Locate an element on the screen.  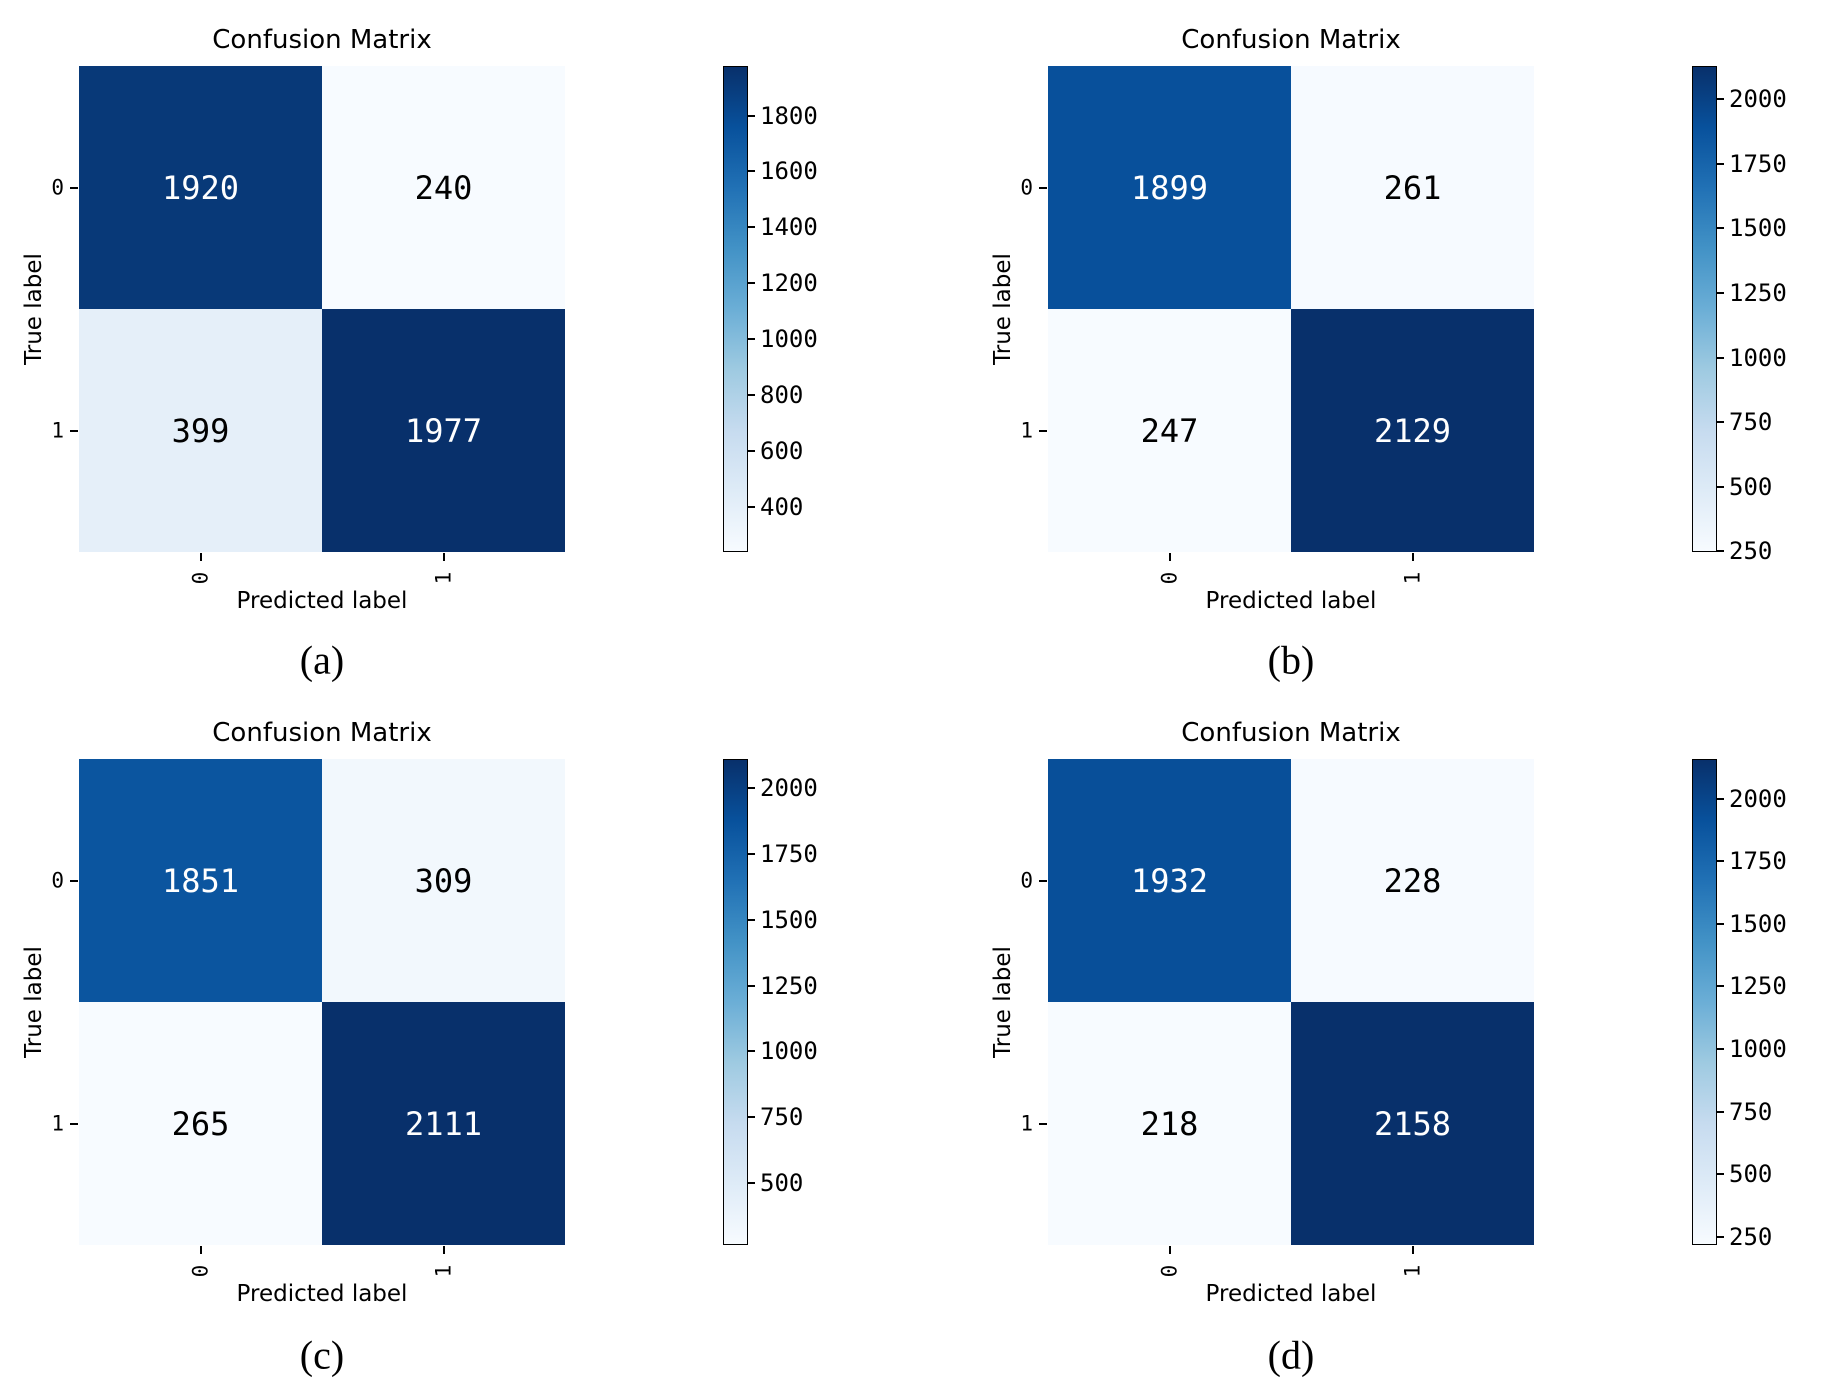
colorbar-tick-label: 1600 is located at coordinates (789, 171).